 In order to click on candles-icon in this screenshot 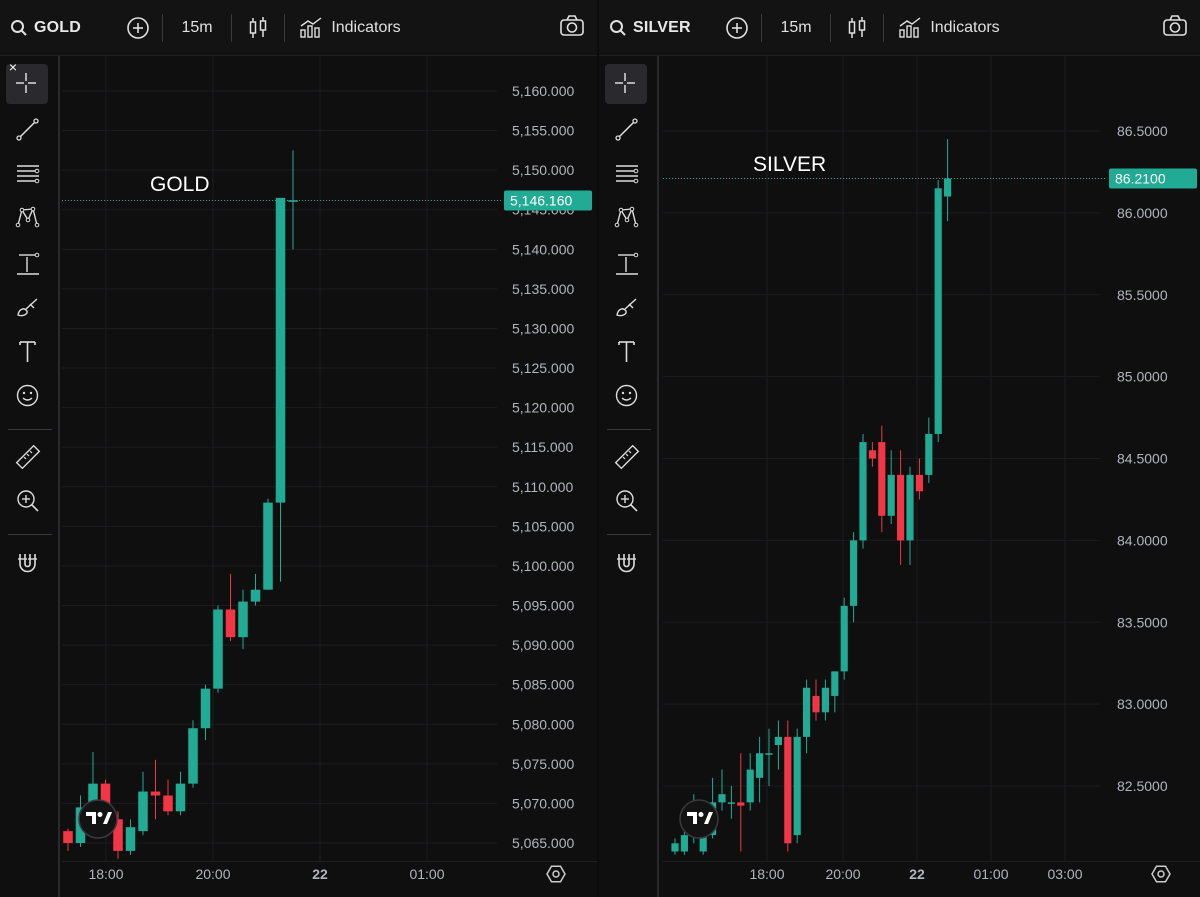, I will do `click(857, 27)`.